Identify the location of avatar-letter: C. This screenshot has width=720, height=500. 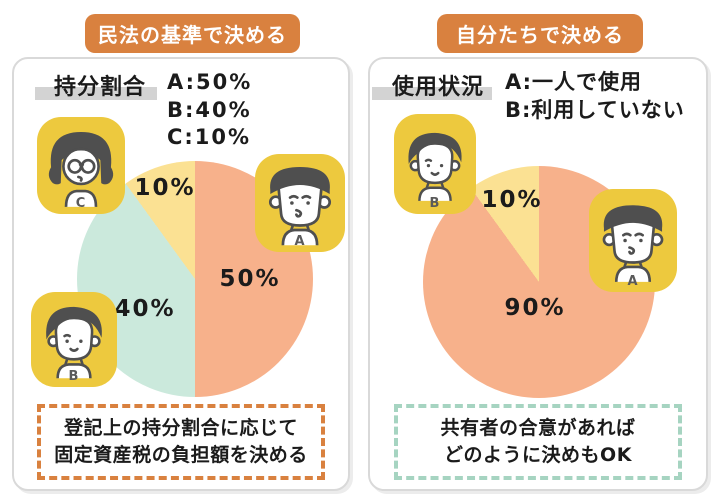
(81, 203).